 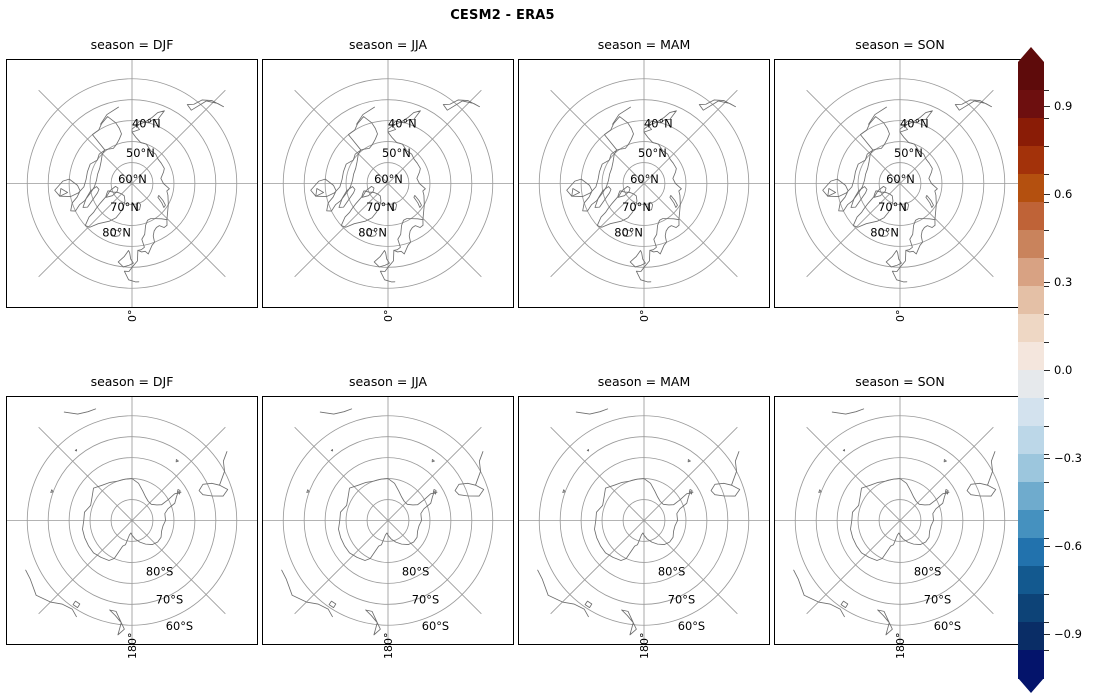 What do you see at coordinates (644, 520) in the screenshot?
I see `map-panel-antarctic-mam: 80°S70°S60°S50°S40°S` at bounding box center [644, 520].